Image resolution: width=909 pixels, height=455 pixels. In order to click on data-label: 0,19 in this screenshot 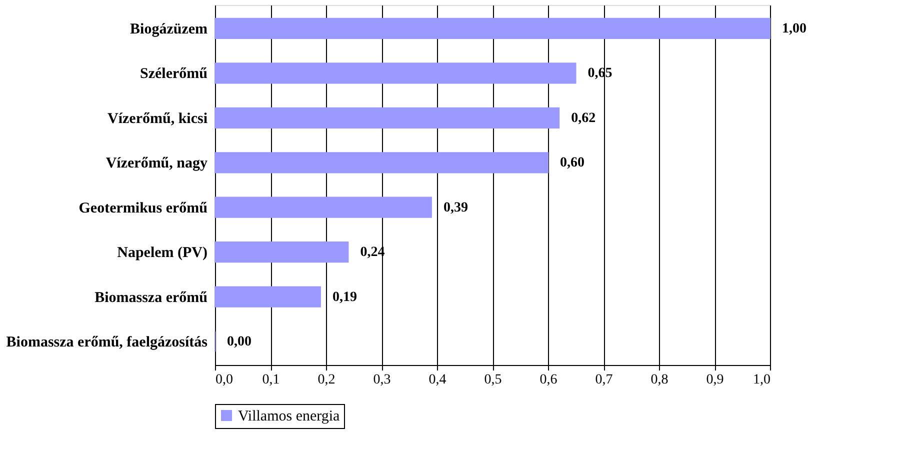, I will do `click(344, 297)`.